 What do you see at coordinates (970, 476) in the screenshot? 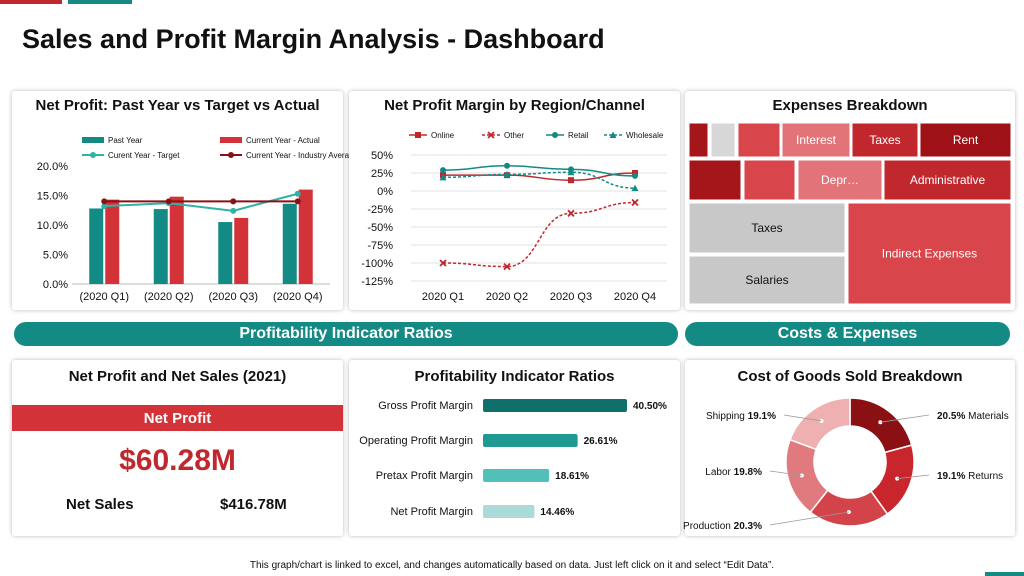
I see `slice-label: 19.1% Returns` at bounding box center [970, 476].